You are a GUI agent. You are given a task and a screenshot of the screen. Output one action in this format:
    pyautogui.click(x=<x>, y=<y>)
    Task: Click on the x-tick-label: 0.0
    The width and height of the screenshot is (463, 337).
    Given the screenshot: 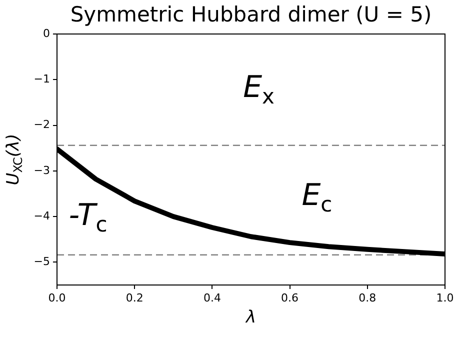 What is the action you would take?
    pyautogui.click(x=57, y=297)
    